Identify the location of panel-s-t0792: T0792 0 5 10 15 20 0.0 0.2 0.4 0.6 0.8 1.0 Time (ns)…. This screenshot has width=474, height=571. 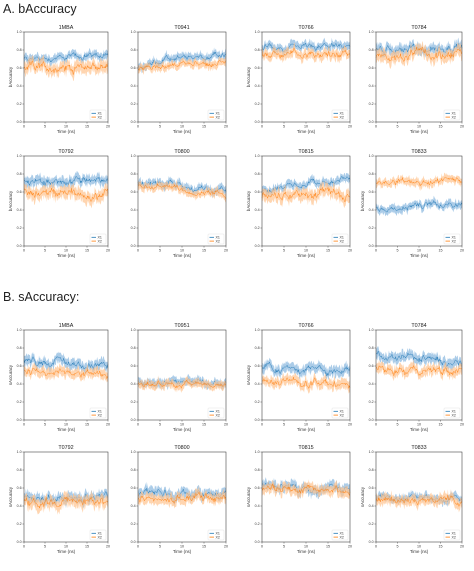
(59, 499).